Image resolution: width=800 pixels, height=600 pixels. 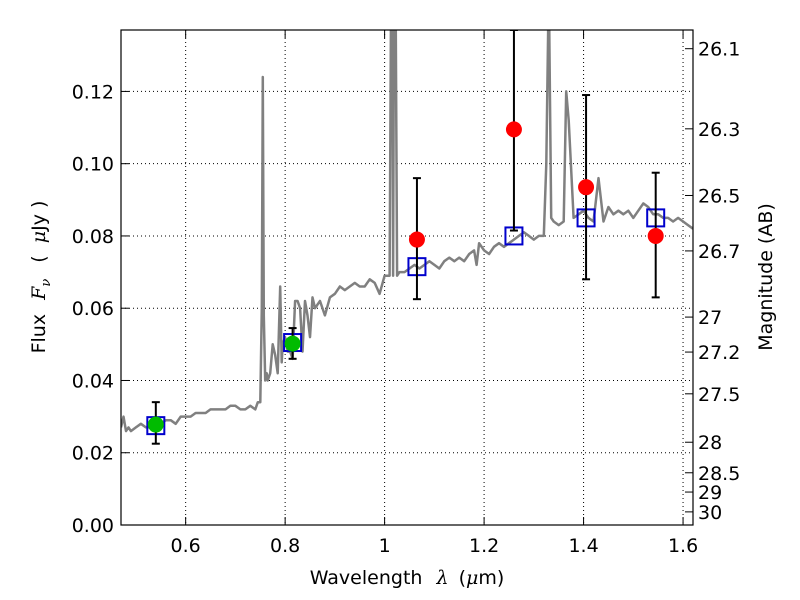 What do you see at coordinates (186, 546) in the screenshot?
I see `x-tick-label: 0.6` at bounding box center [186, 546].